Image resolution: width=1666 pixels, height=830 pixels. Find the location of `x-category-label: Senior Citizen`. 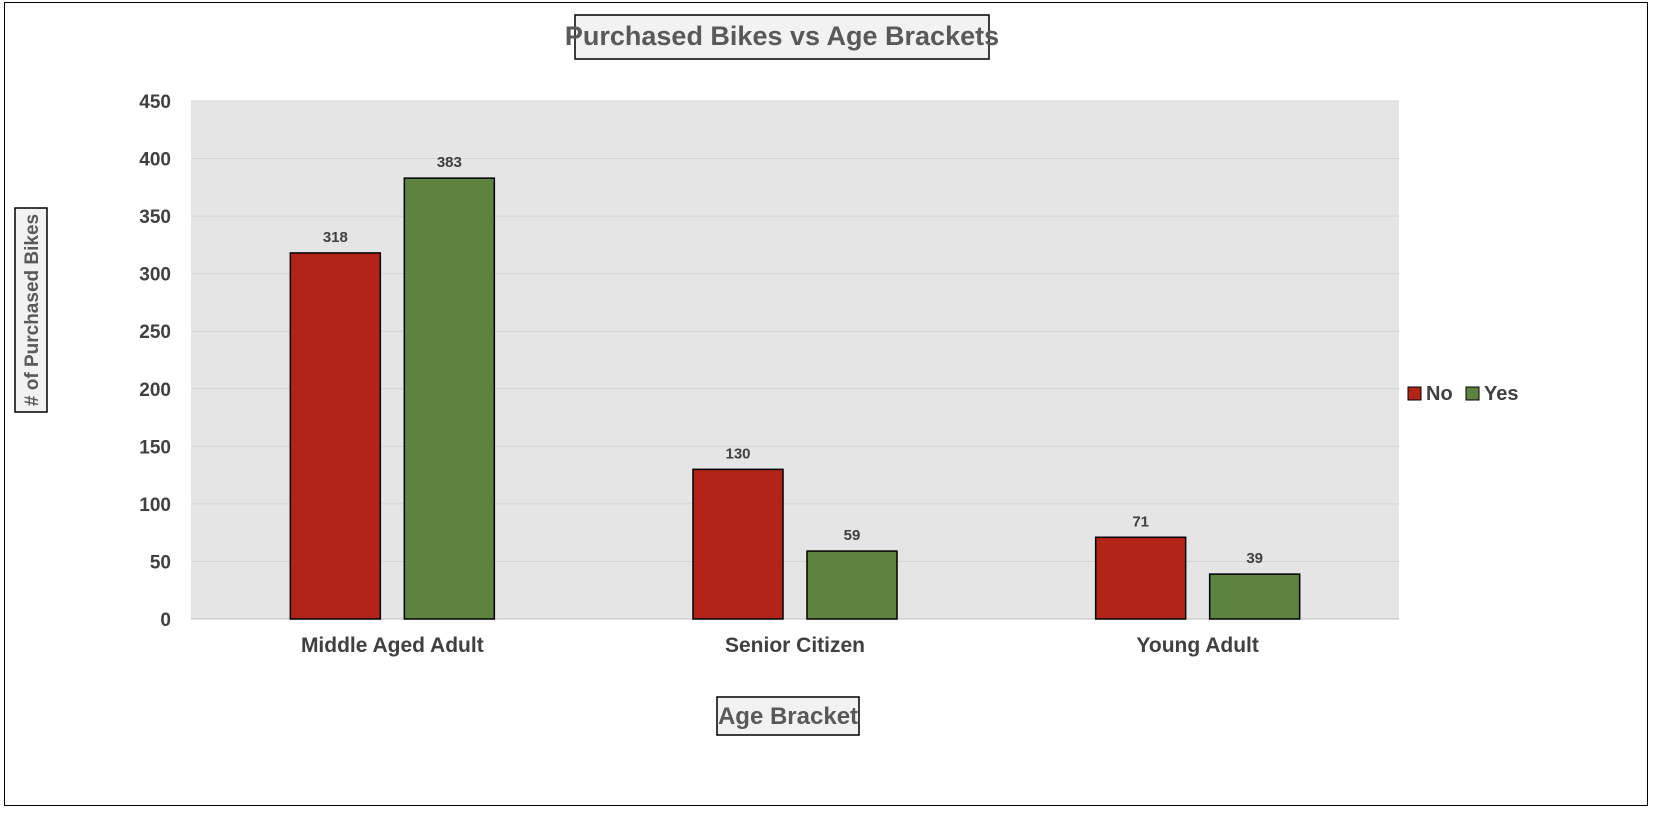

x-category-label: Senior Citizen is located at coordinates (795, 645).